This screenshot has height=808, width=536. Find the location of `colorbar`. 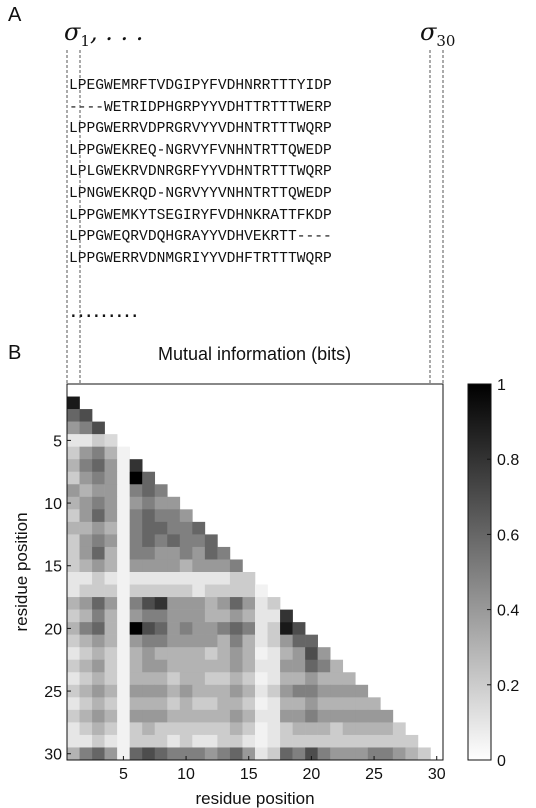

colorbar is located at coordinates (479, 572).